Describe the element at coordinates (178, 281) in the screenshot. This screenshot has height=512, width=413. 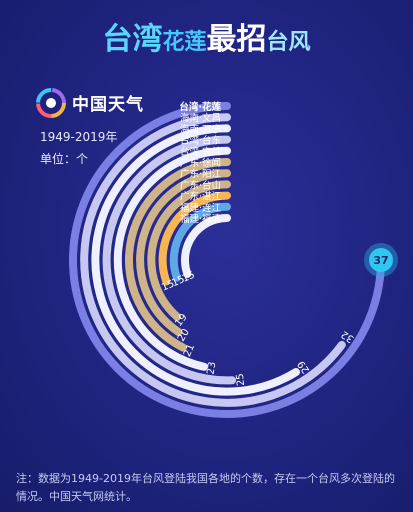
I see `value-label-9: 15` at that location.